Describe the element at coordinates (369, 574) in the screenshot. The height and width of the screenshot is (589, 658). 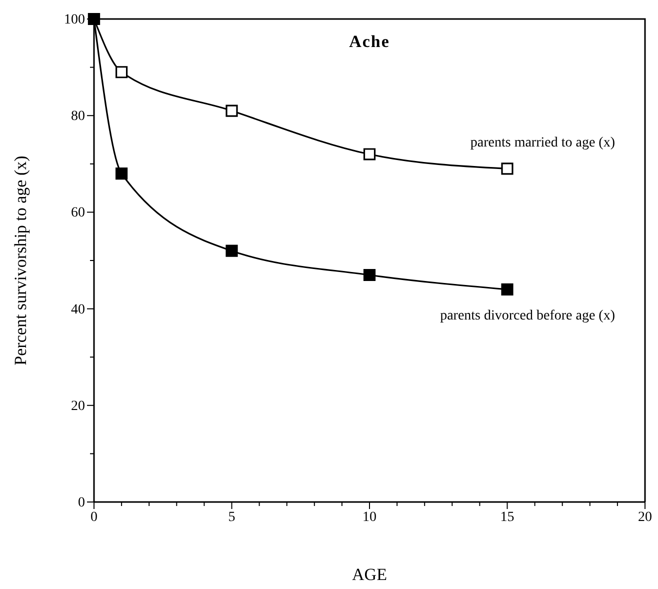
I see `x-axis-title: AGE` at that location.